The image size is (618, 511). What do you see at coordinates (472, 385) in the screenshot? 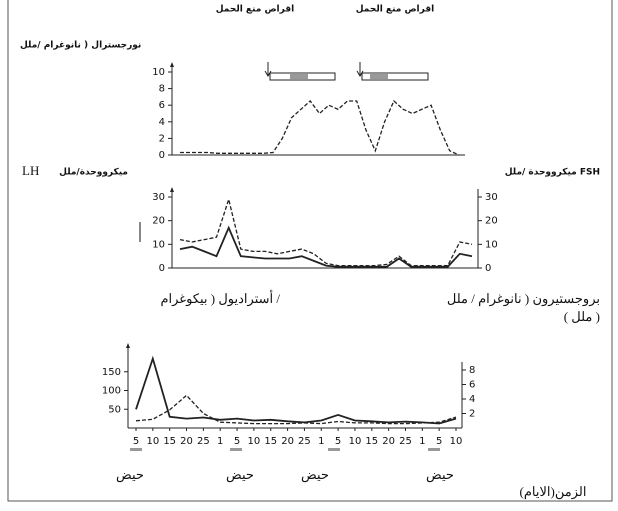
I see `y2-tick-label: 6` at bounding box center [472, 385].